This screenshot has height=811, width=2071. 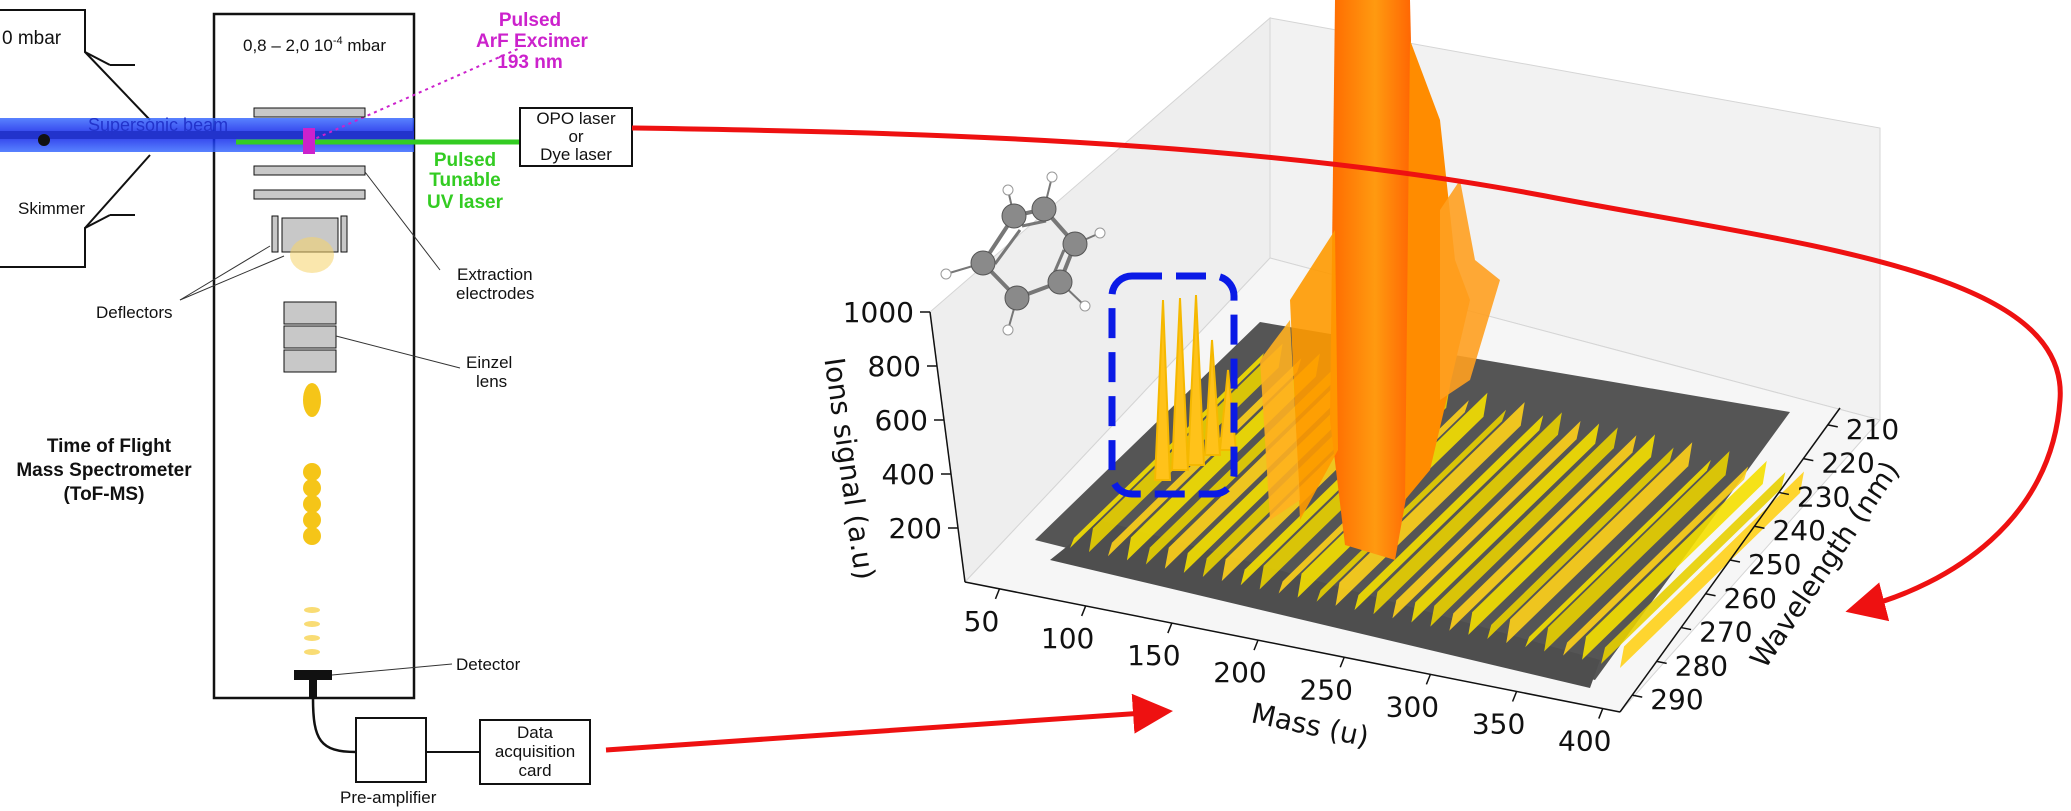 What do you see at coordinates (1498, 723) in the screenshot?
I see `x-tick-label: 350` at bounding box center [1498, 723].